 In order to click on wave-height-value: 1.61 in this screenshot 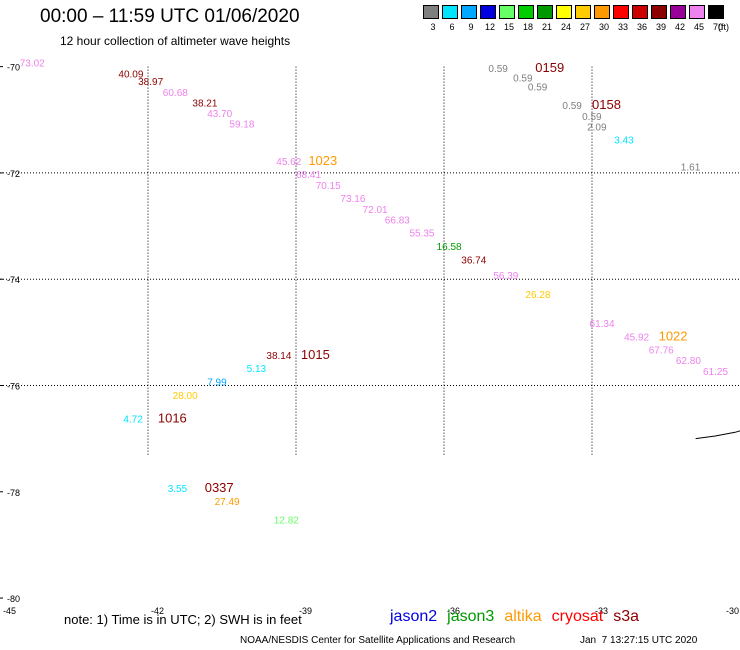, I will do `click(691, 167)`.